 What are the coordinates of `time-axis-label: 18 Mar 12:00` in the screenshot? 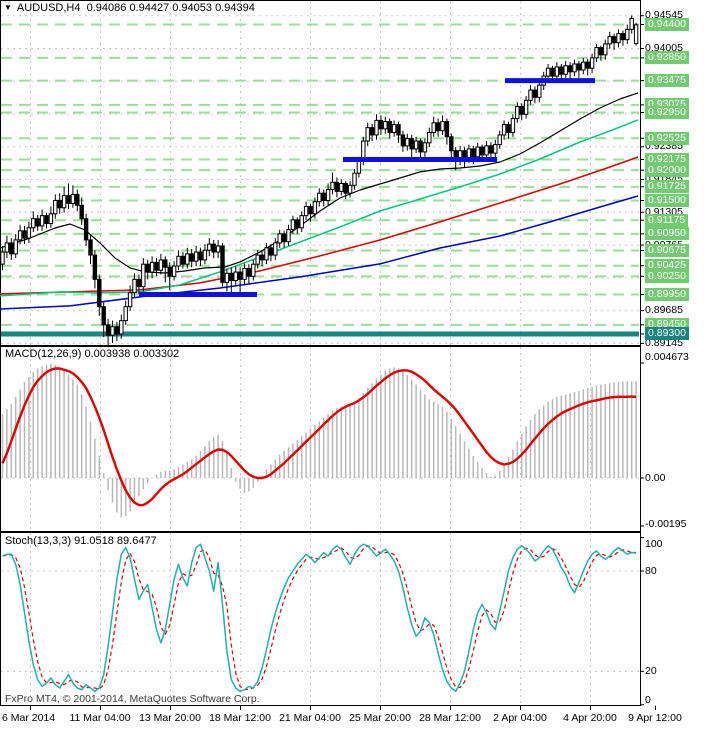 It's located at (240, 718).